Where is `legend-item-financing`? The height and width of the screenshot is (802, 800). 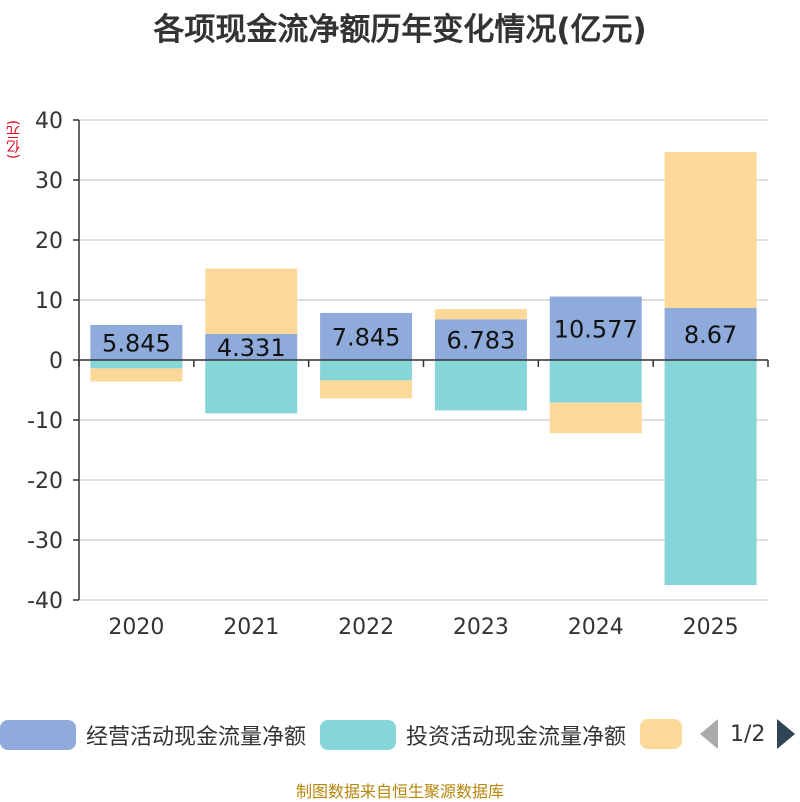 legend-item-financing is located at coordinates (661, 734).